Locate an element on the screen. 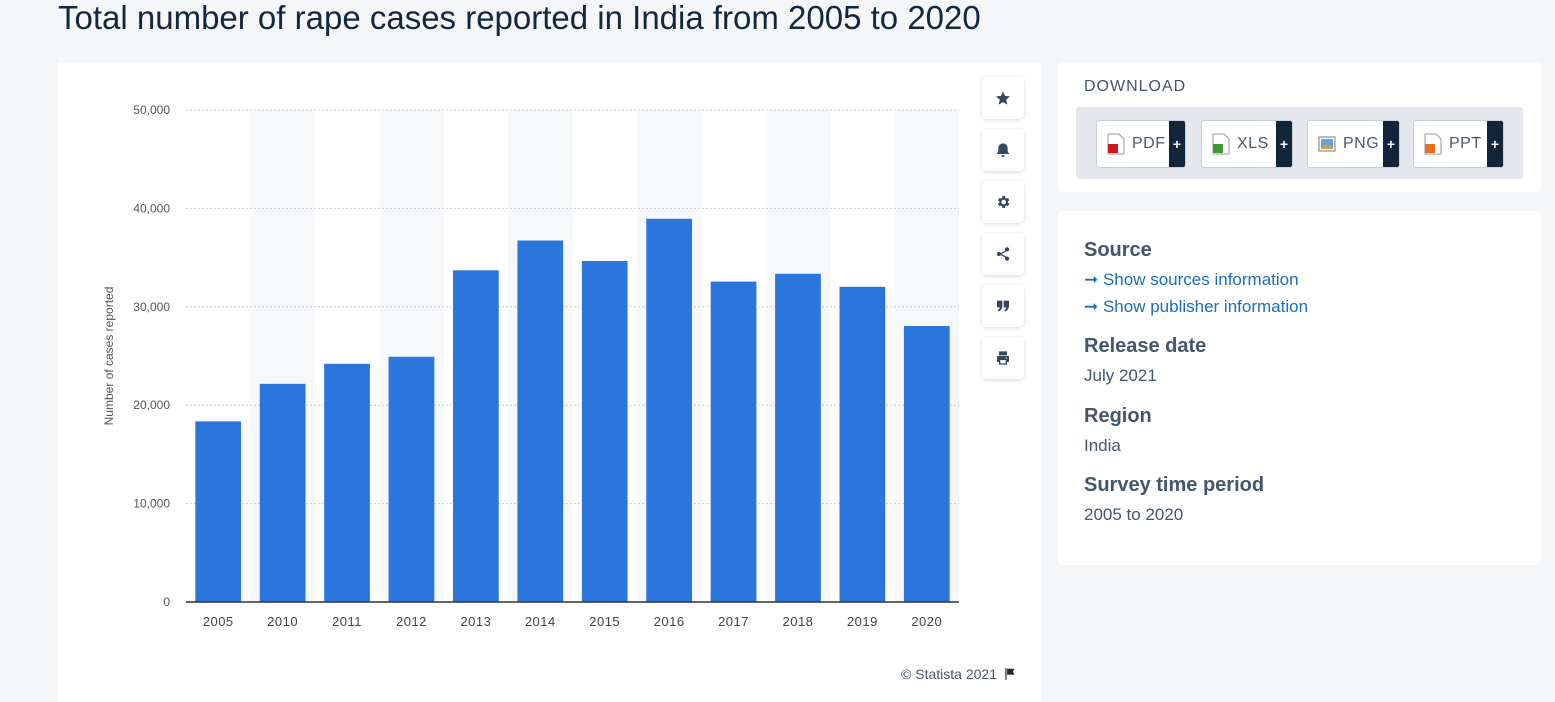  xls-icon is located at coordinates (1221, 144).